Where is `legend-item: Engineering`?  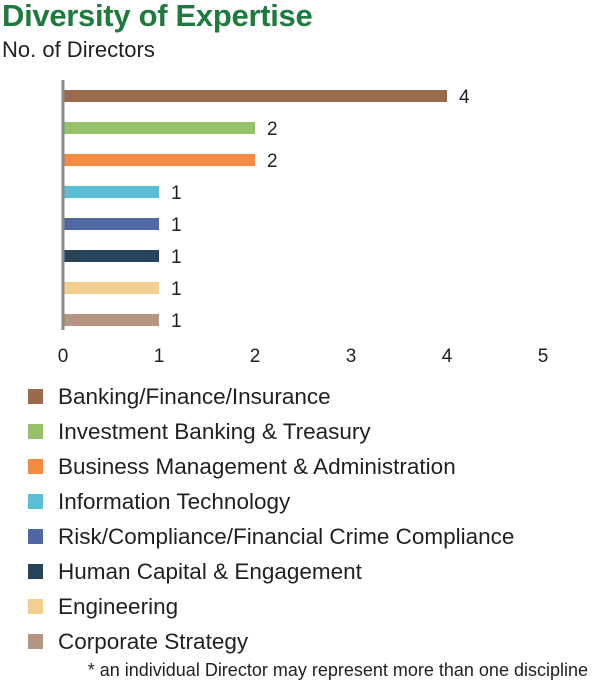 legend-item: Engineering is located at coordinates (271, 606).